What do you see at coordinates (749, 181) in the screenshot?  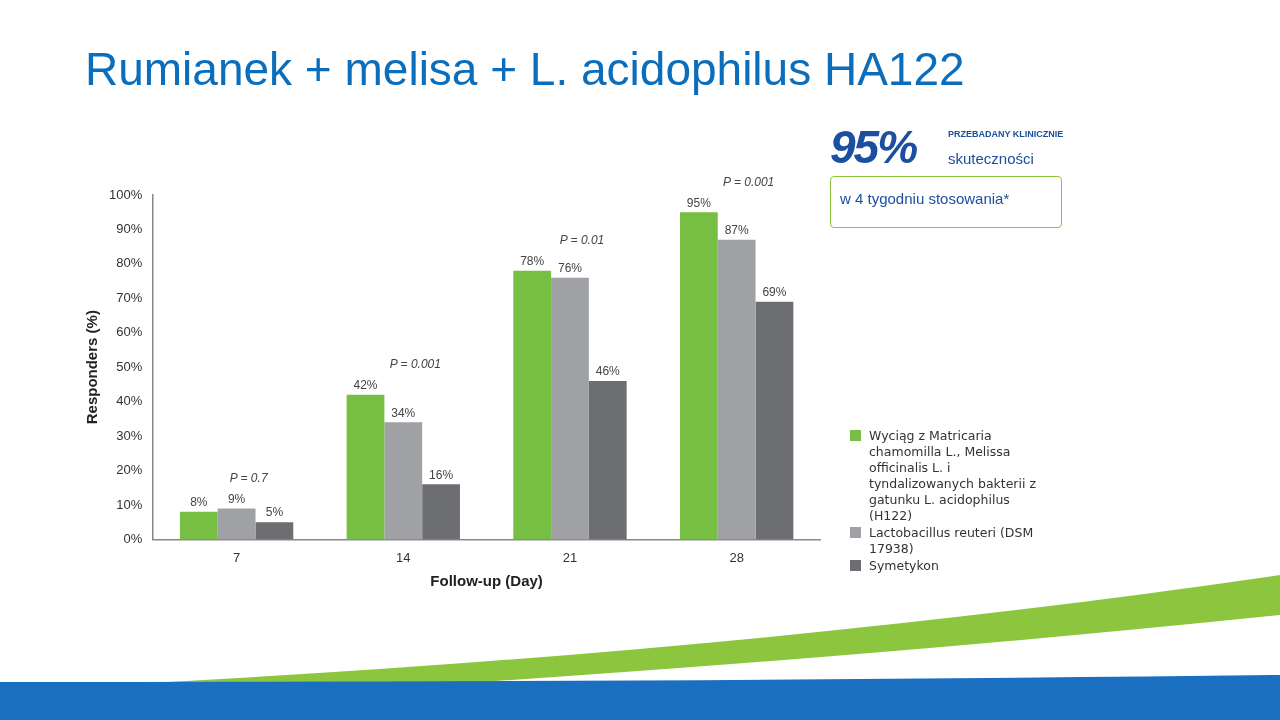 I see `text: P = 0.001` at bounding box center [749, 181].